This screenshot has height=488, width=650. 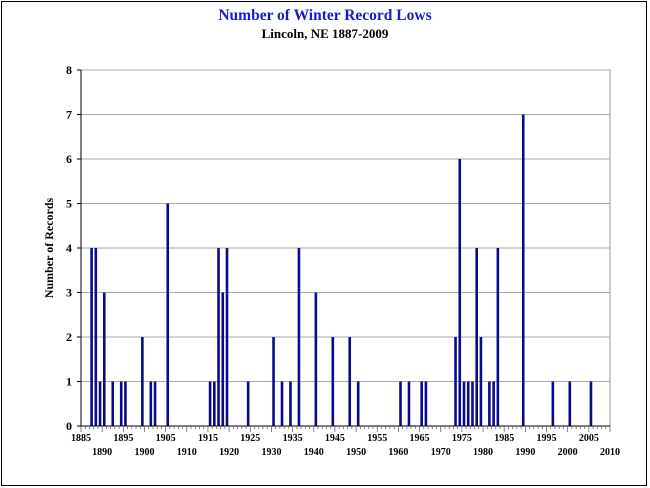 I want to click on y-tick-label: 0, so click(x=69, y=426).